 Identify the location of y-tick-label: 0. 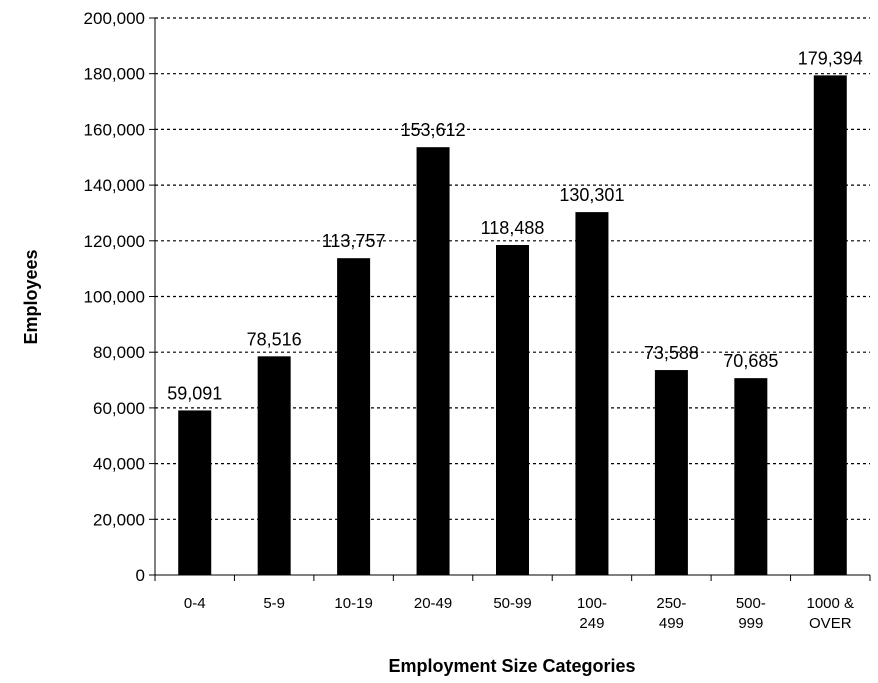
(140, 575).